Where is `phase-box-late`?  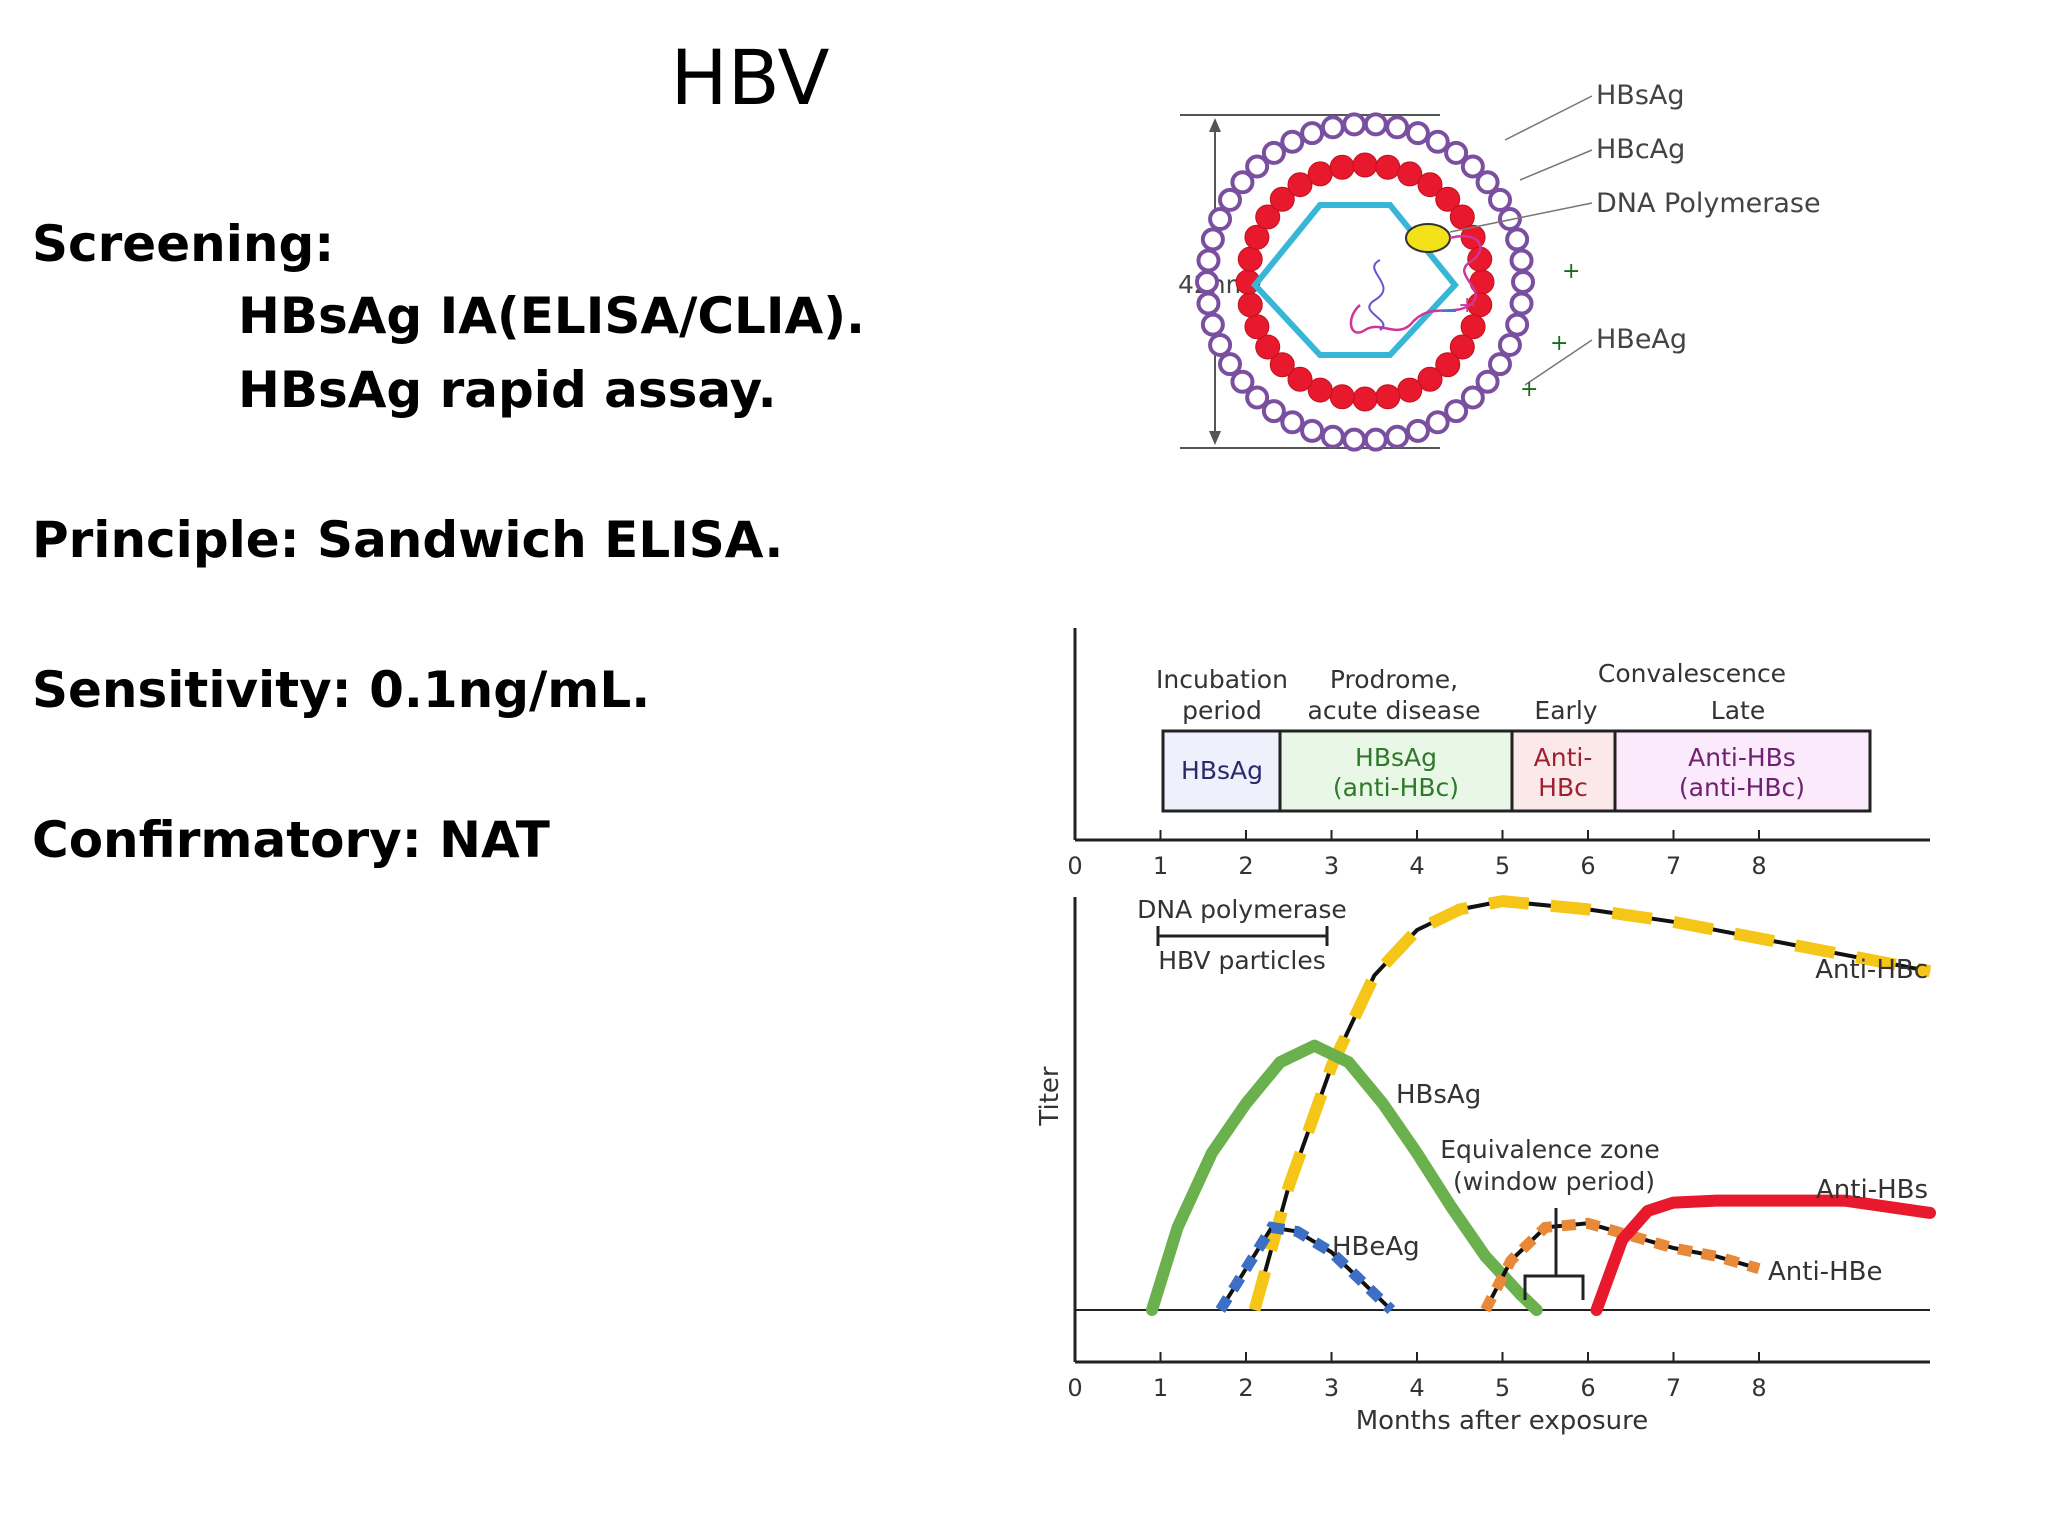 phase-box-late is located at coordinates (1742, 771).